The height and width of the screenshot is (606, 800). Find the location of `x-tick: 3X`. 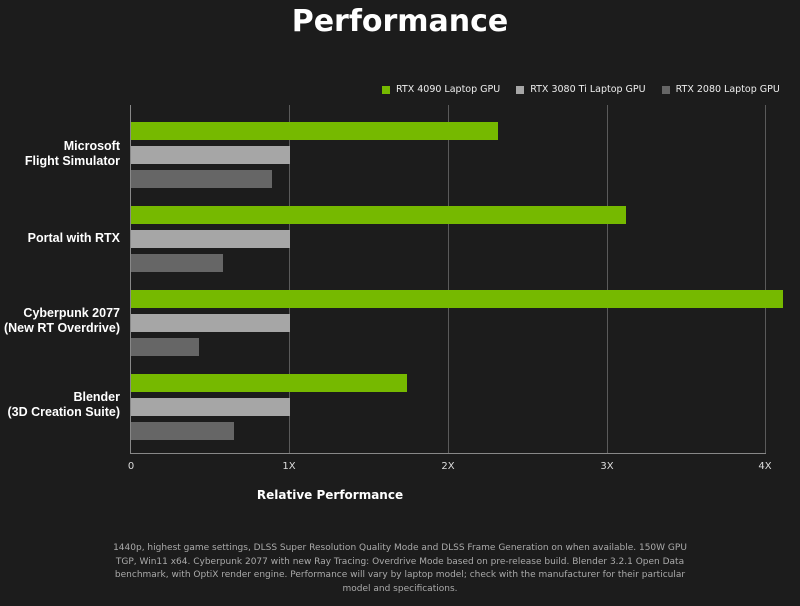

x-tick: 3X is located at coordinates (607, 466).